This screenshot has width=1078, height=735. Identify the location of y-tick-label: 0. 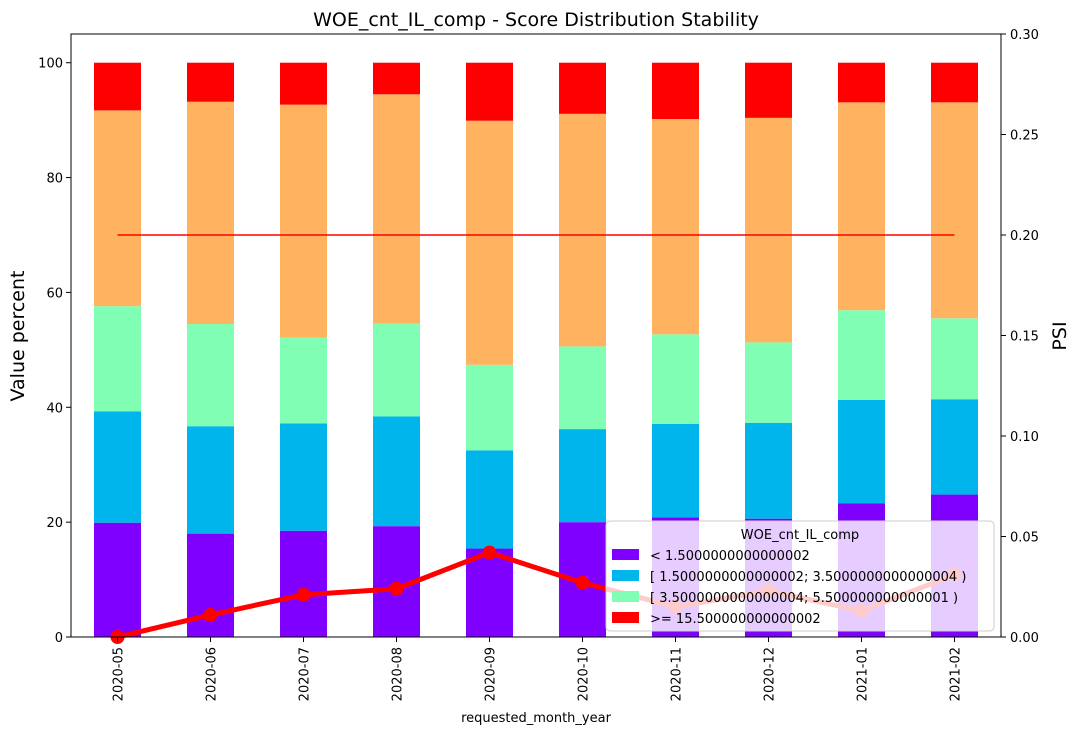
(59, 638).